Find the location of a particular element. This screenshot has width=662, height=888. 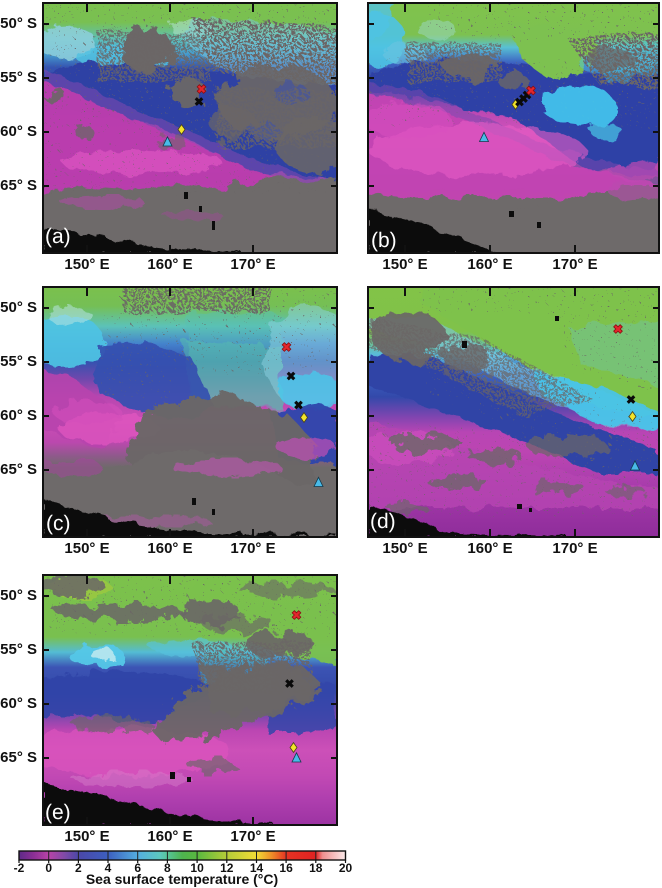

svg-text: 14 is located at coordinates (257, 868).